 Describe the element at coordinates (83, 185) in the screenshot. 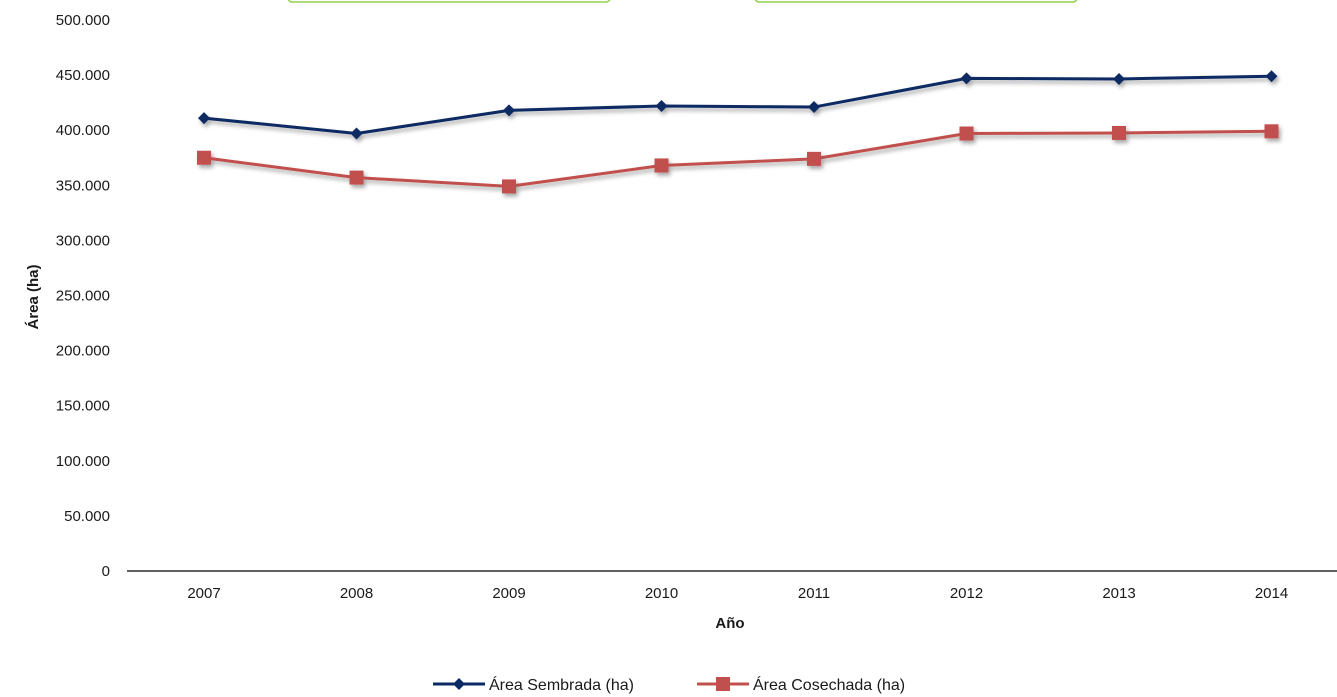

I see `y-tick-label: 350.000` at that location.